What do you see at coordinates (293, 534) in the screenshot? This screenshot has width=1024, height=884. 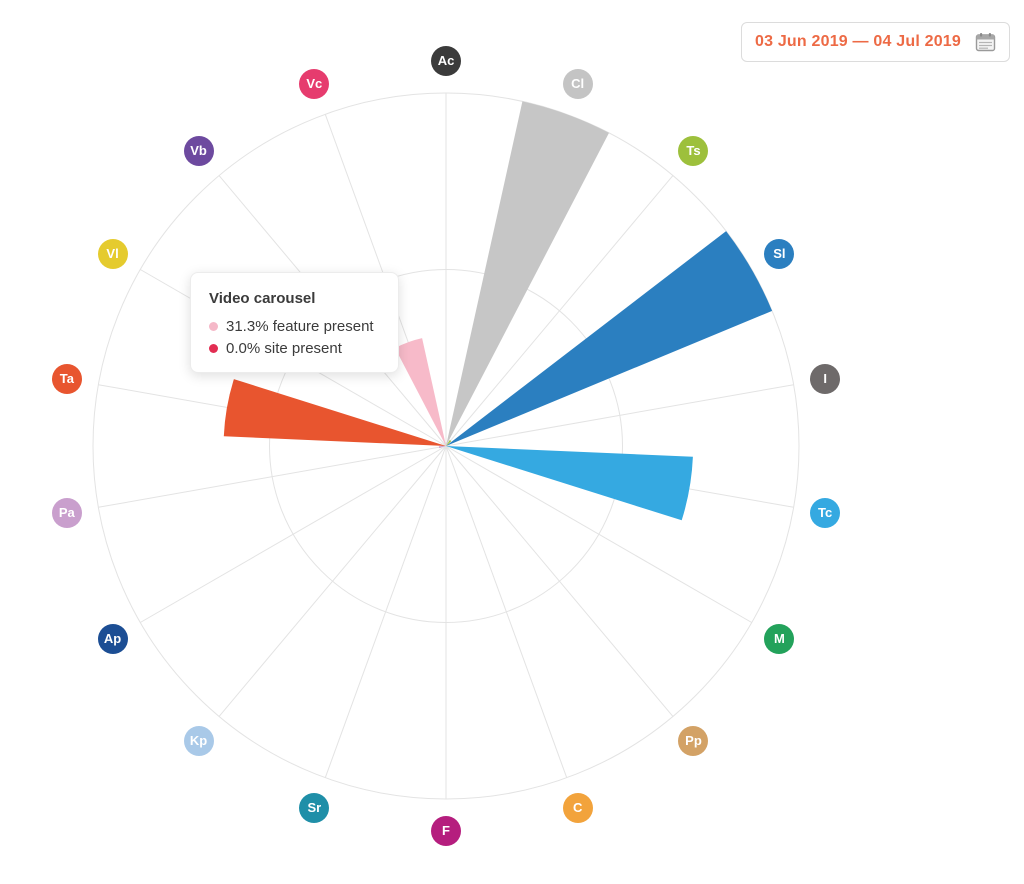 I see `grid-spoke-Ap` at bounding box center [293, 534].